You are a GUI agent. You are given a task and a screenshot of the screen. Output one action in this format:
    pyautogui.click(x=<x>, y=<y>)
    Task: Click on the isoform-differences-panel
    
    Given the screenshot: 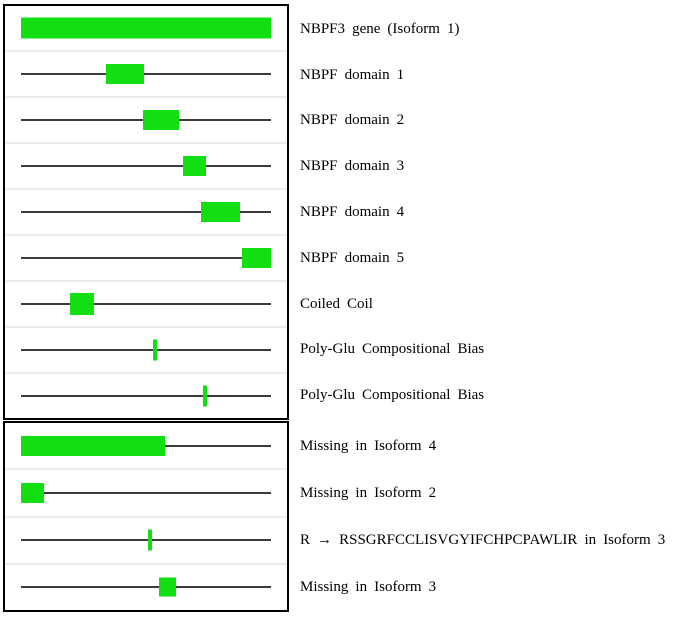 What is the action you would take?
    pyautogui.click(x=146, y=516)
    